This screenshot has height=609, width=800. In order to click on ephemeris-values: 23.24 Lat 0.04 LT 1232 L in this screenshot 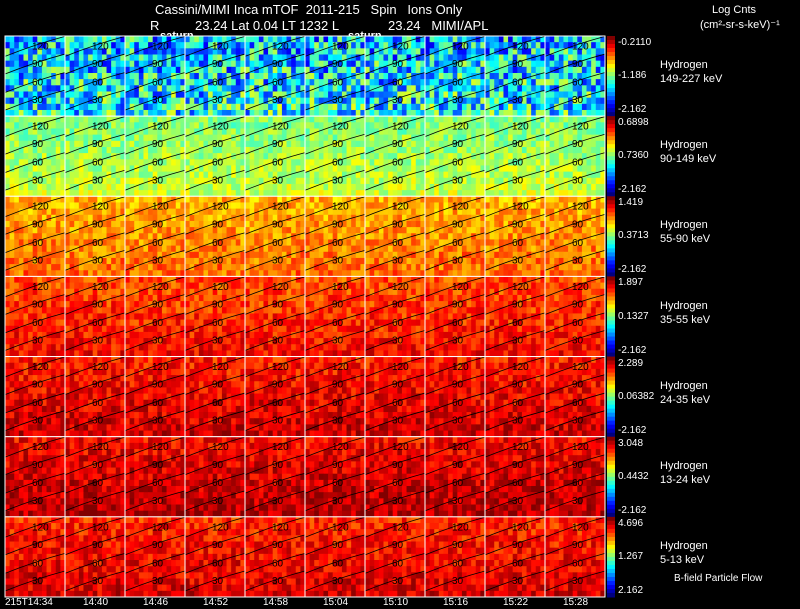, I will do `click(267, 25)`.